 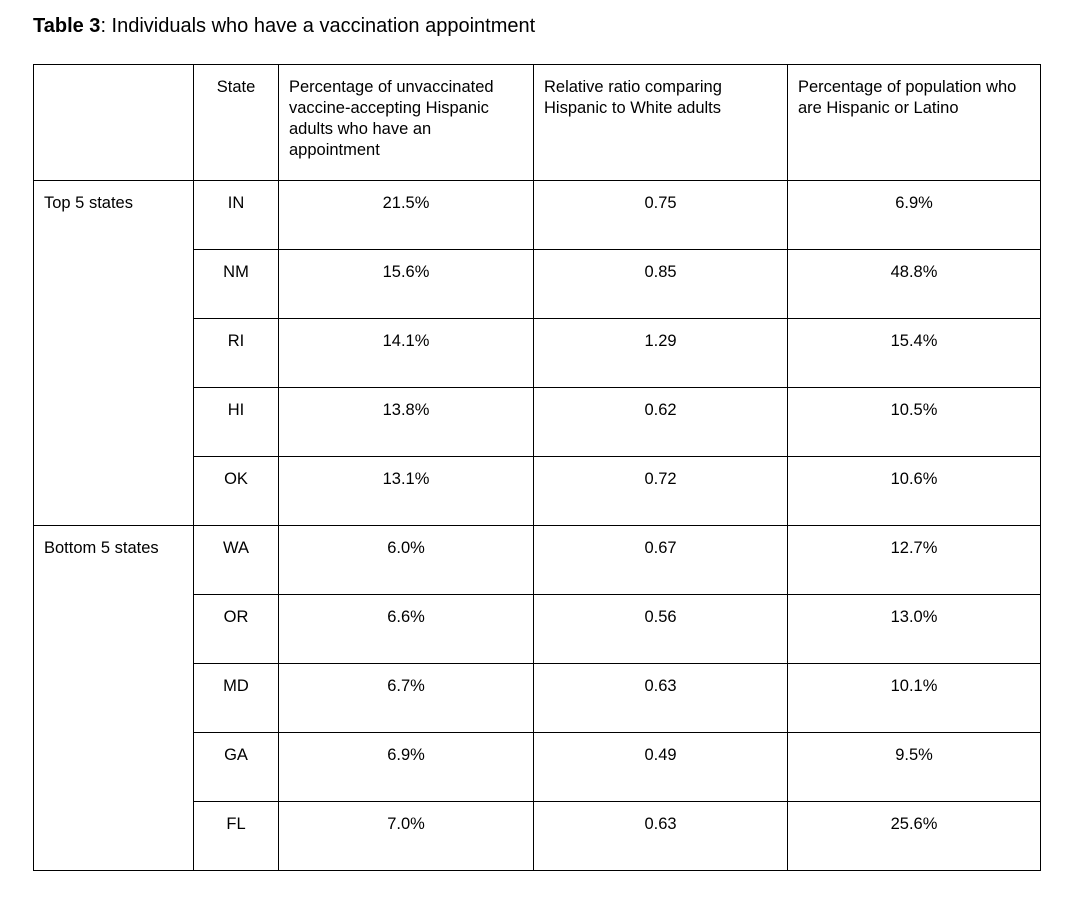 I want to click on cell-state: WA, so click(x=236, y=560).